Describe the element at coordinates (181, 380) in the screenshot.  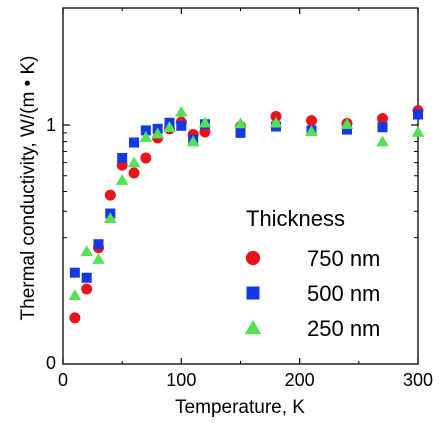
I see `x-tick-label: 100` at that location.